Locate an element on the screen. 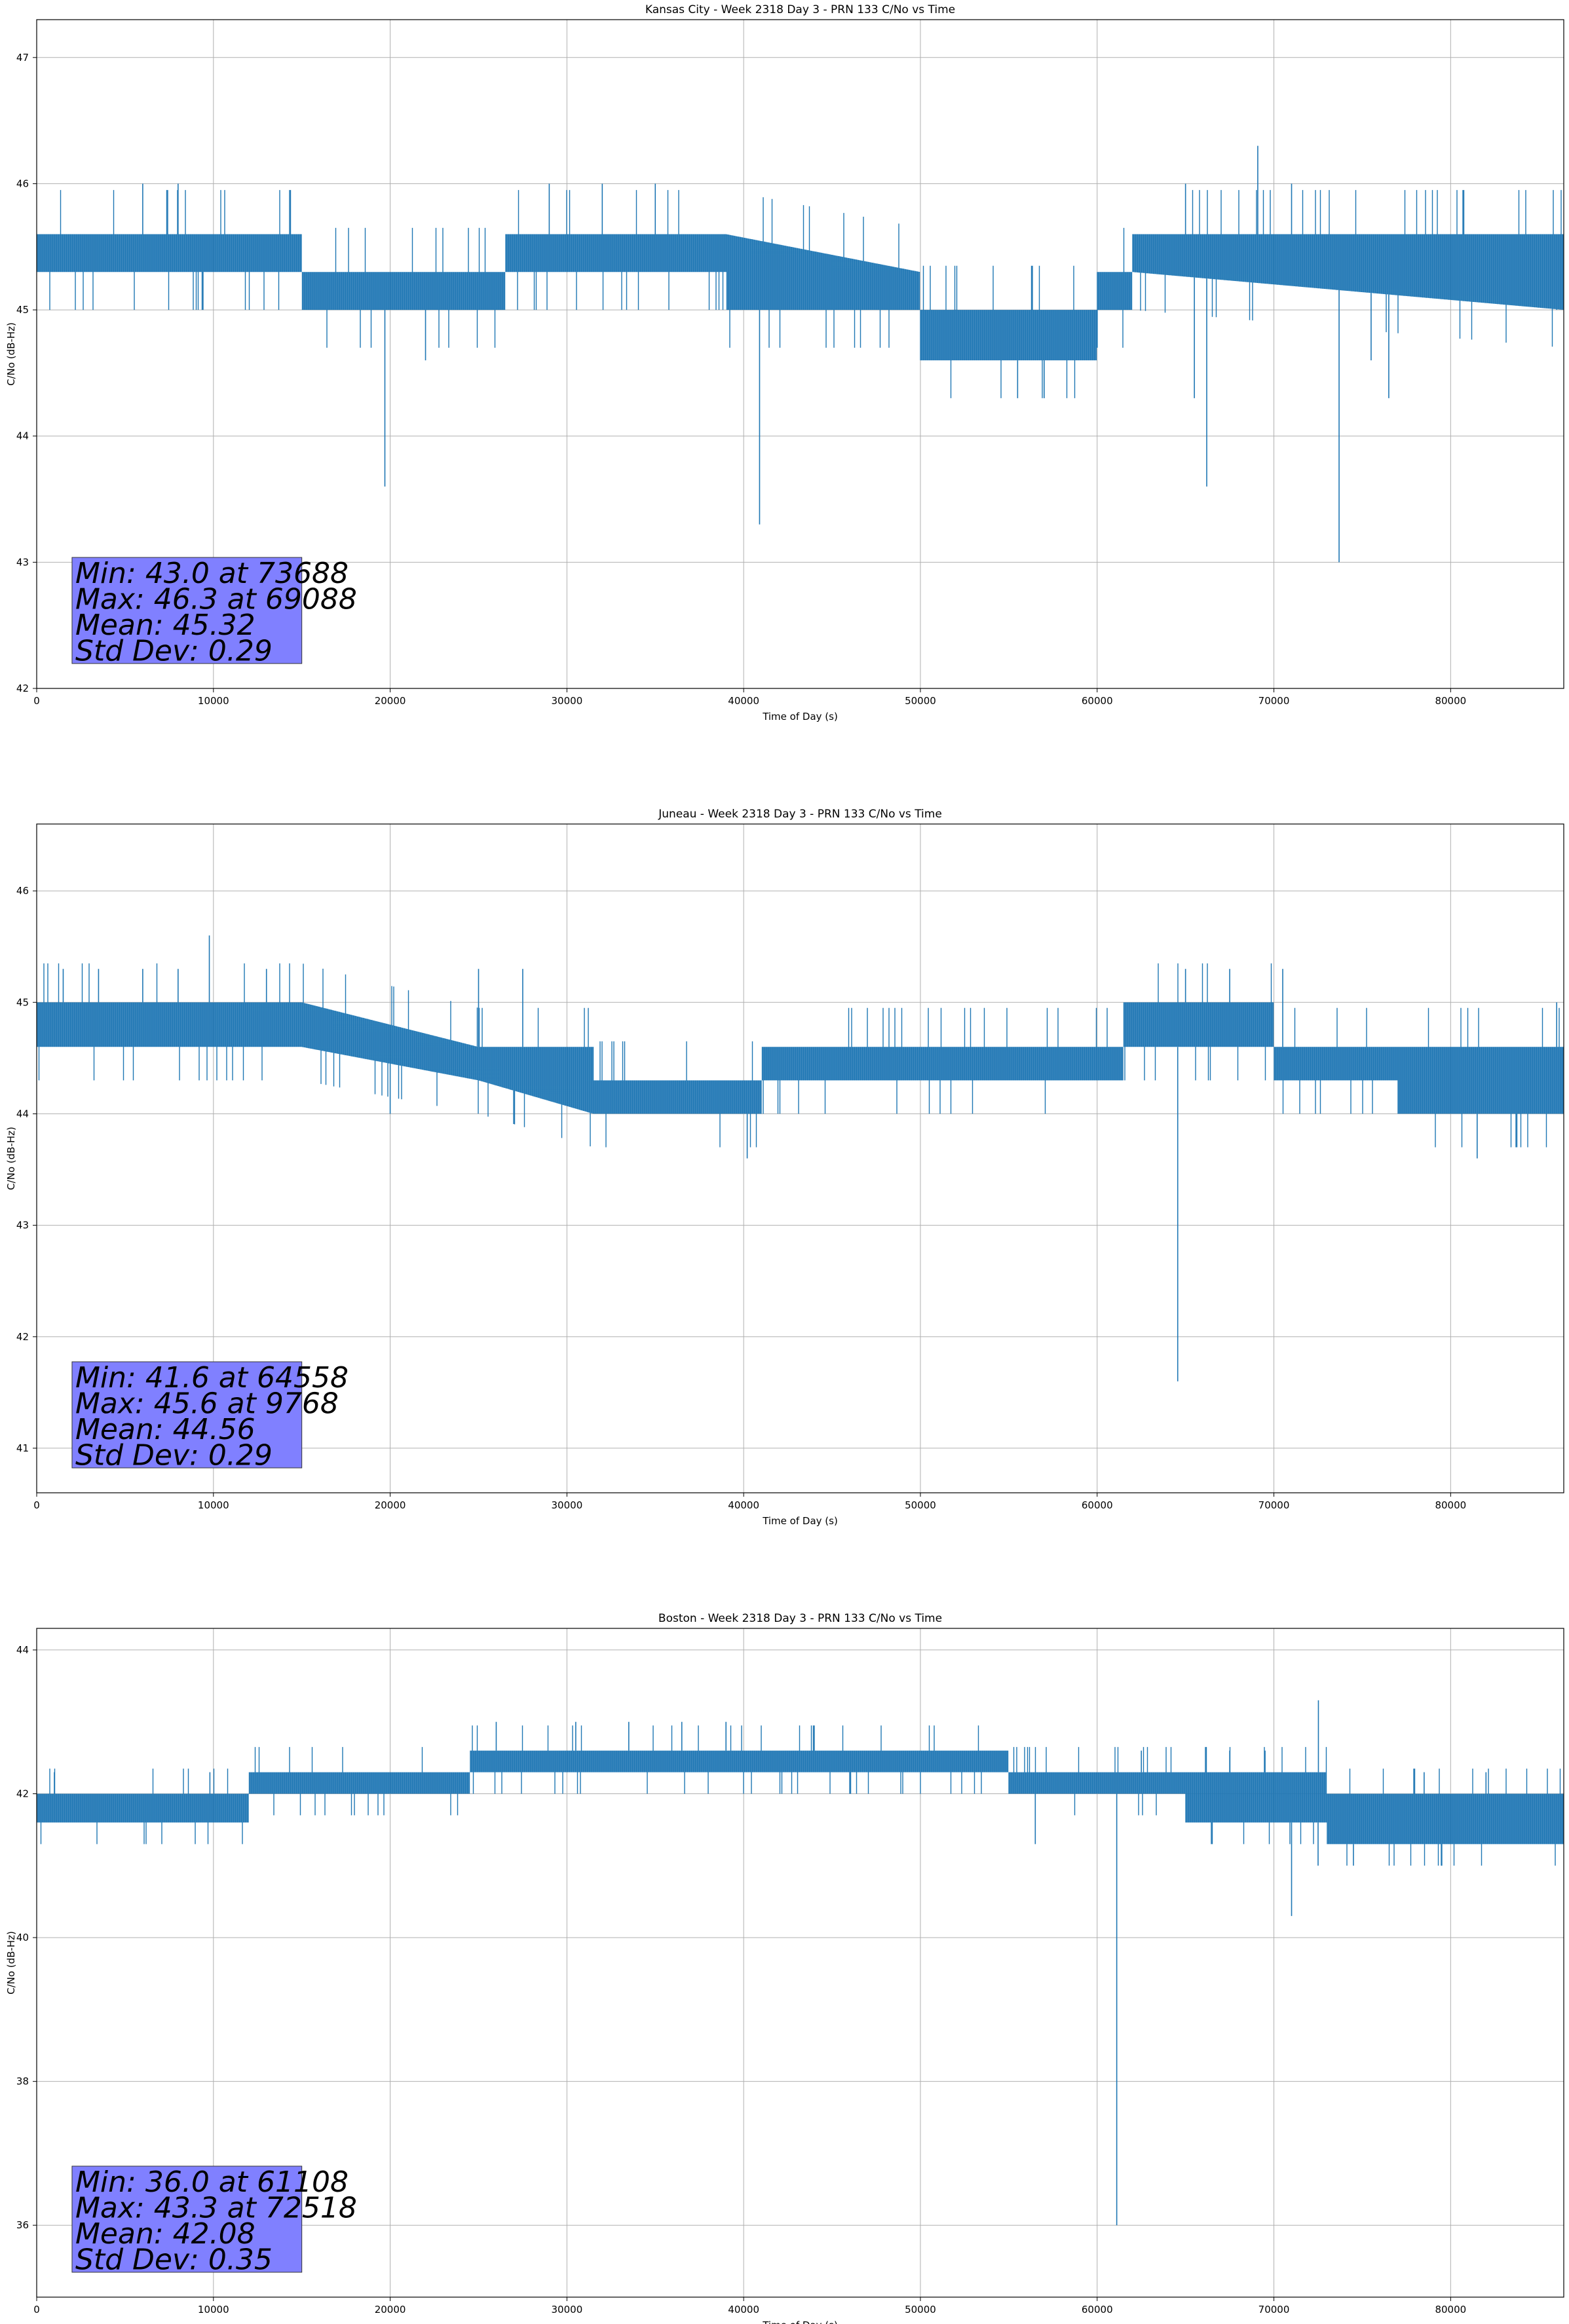 The width and height of the screenshot is (1569, 2324). y-tick-label: 41 is located at coordinates (22, 1448).